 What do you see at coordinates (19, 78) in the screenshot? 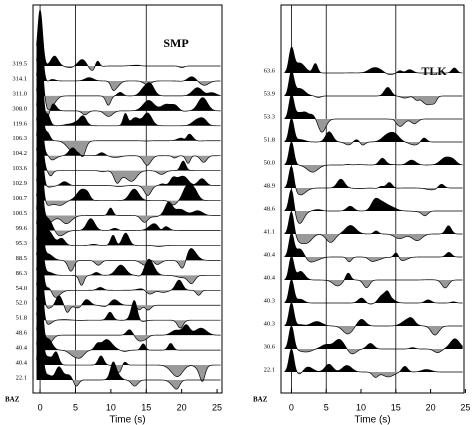
I see `trace-label: 314.1` at bounding box center [19, 78].